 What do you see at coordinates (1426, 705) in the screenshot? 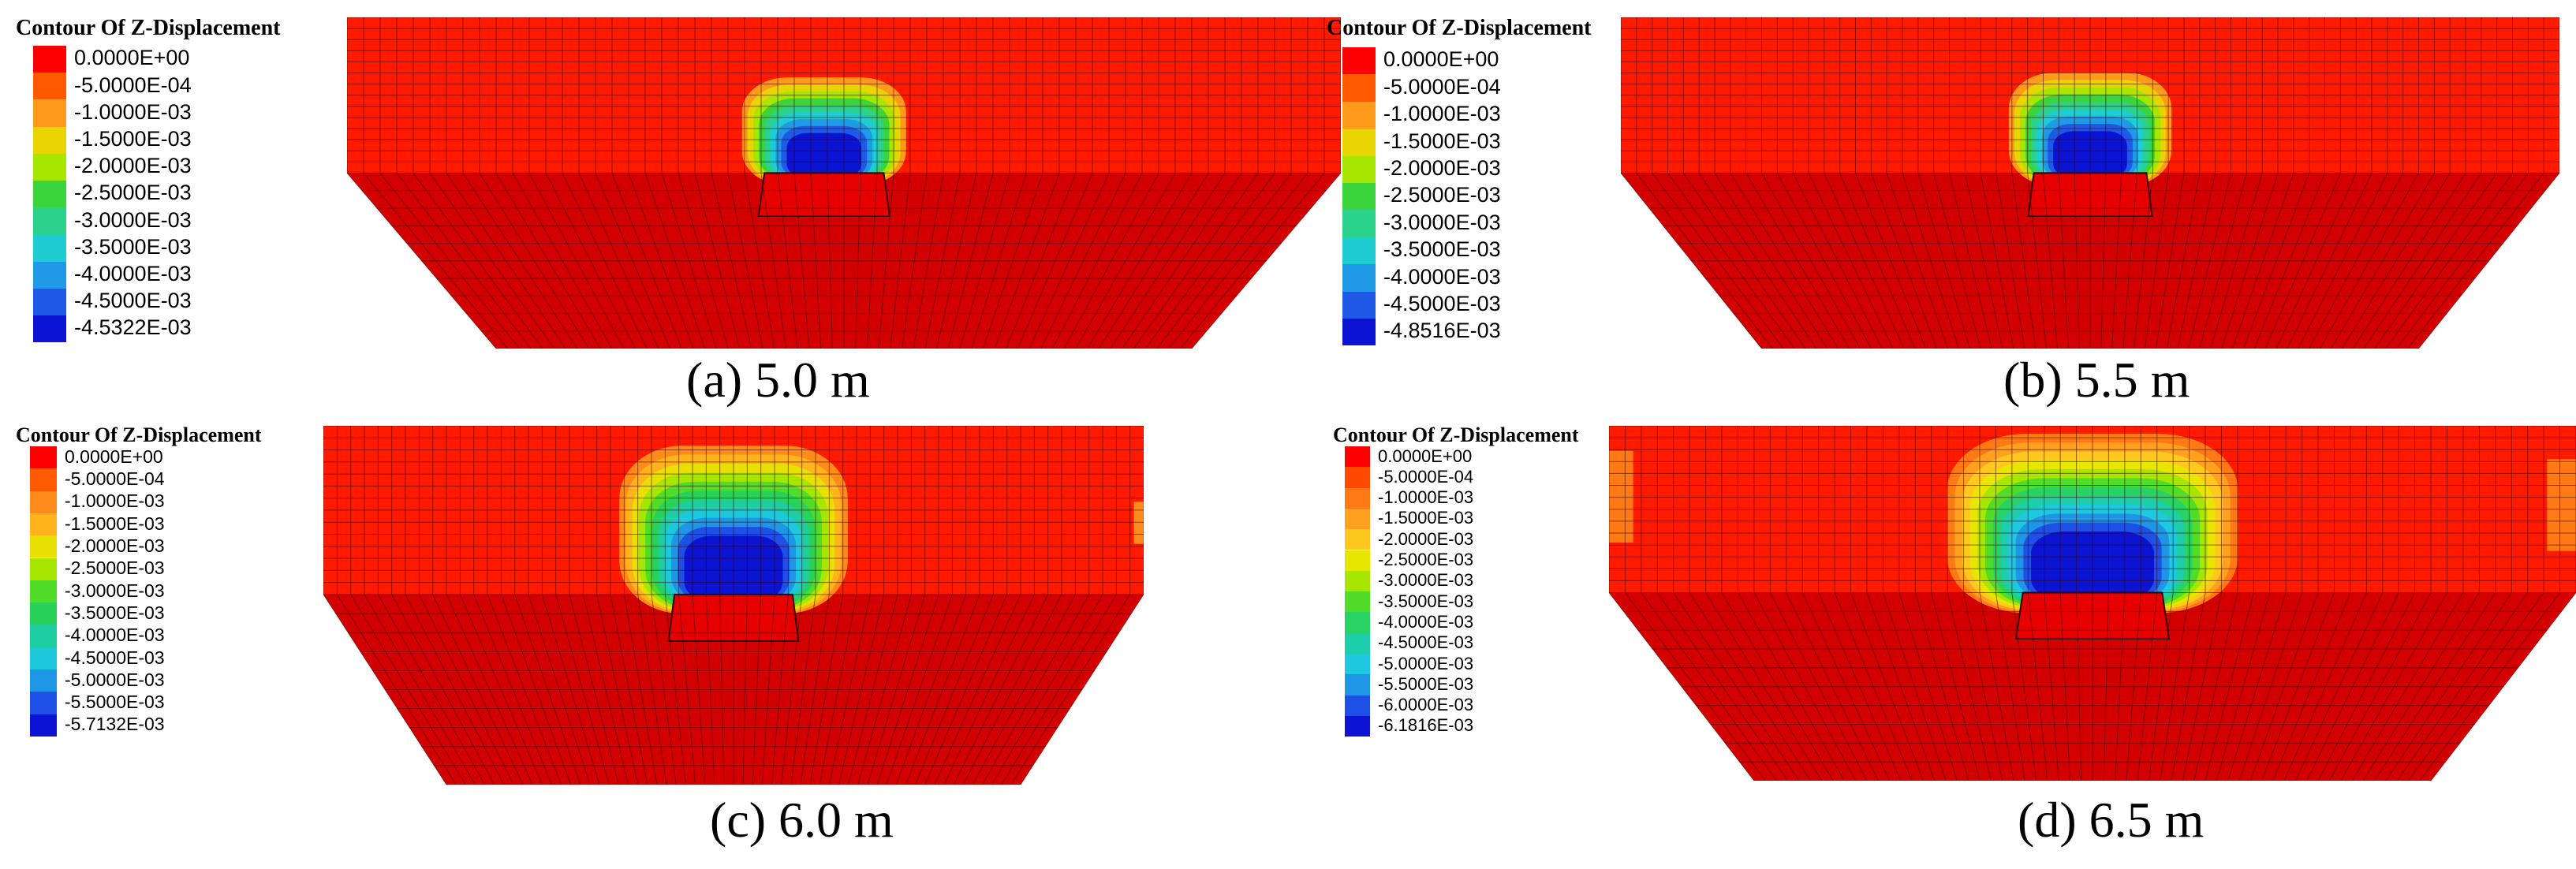
I see `legend-label: -6.0000E-03` at bounding box center [1426, 705].